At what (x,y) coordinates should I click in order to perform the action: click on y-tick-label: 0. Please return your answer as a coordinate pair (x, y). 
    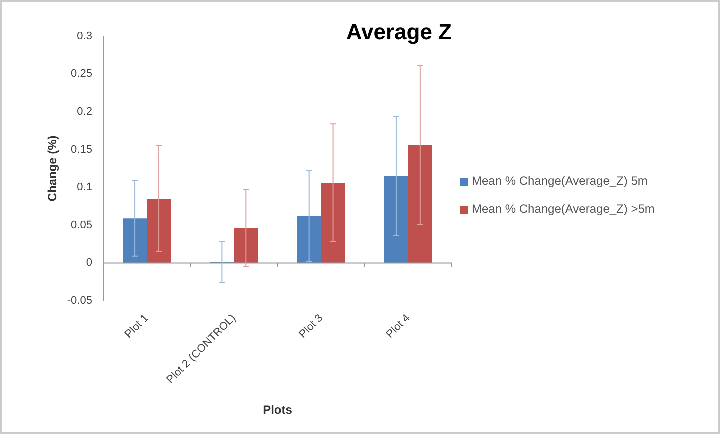
    Looking at the image, I should click on (89, 263).